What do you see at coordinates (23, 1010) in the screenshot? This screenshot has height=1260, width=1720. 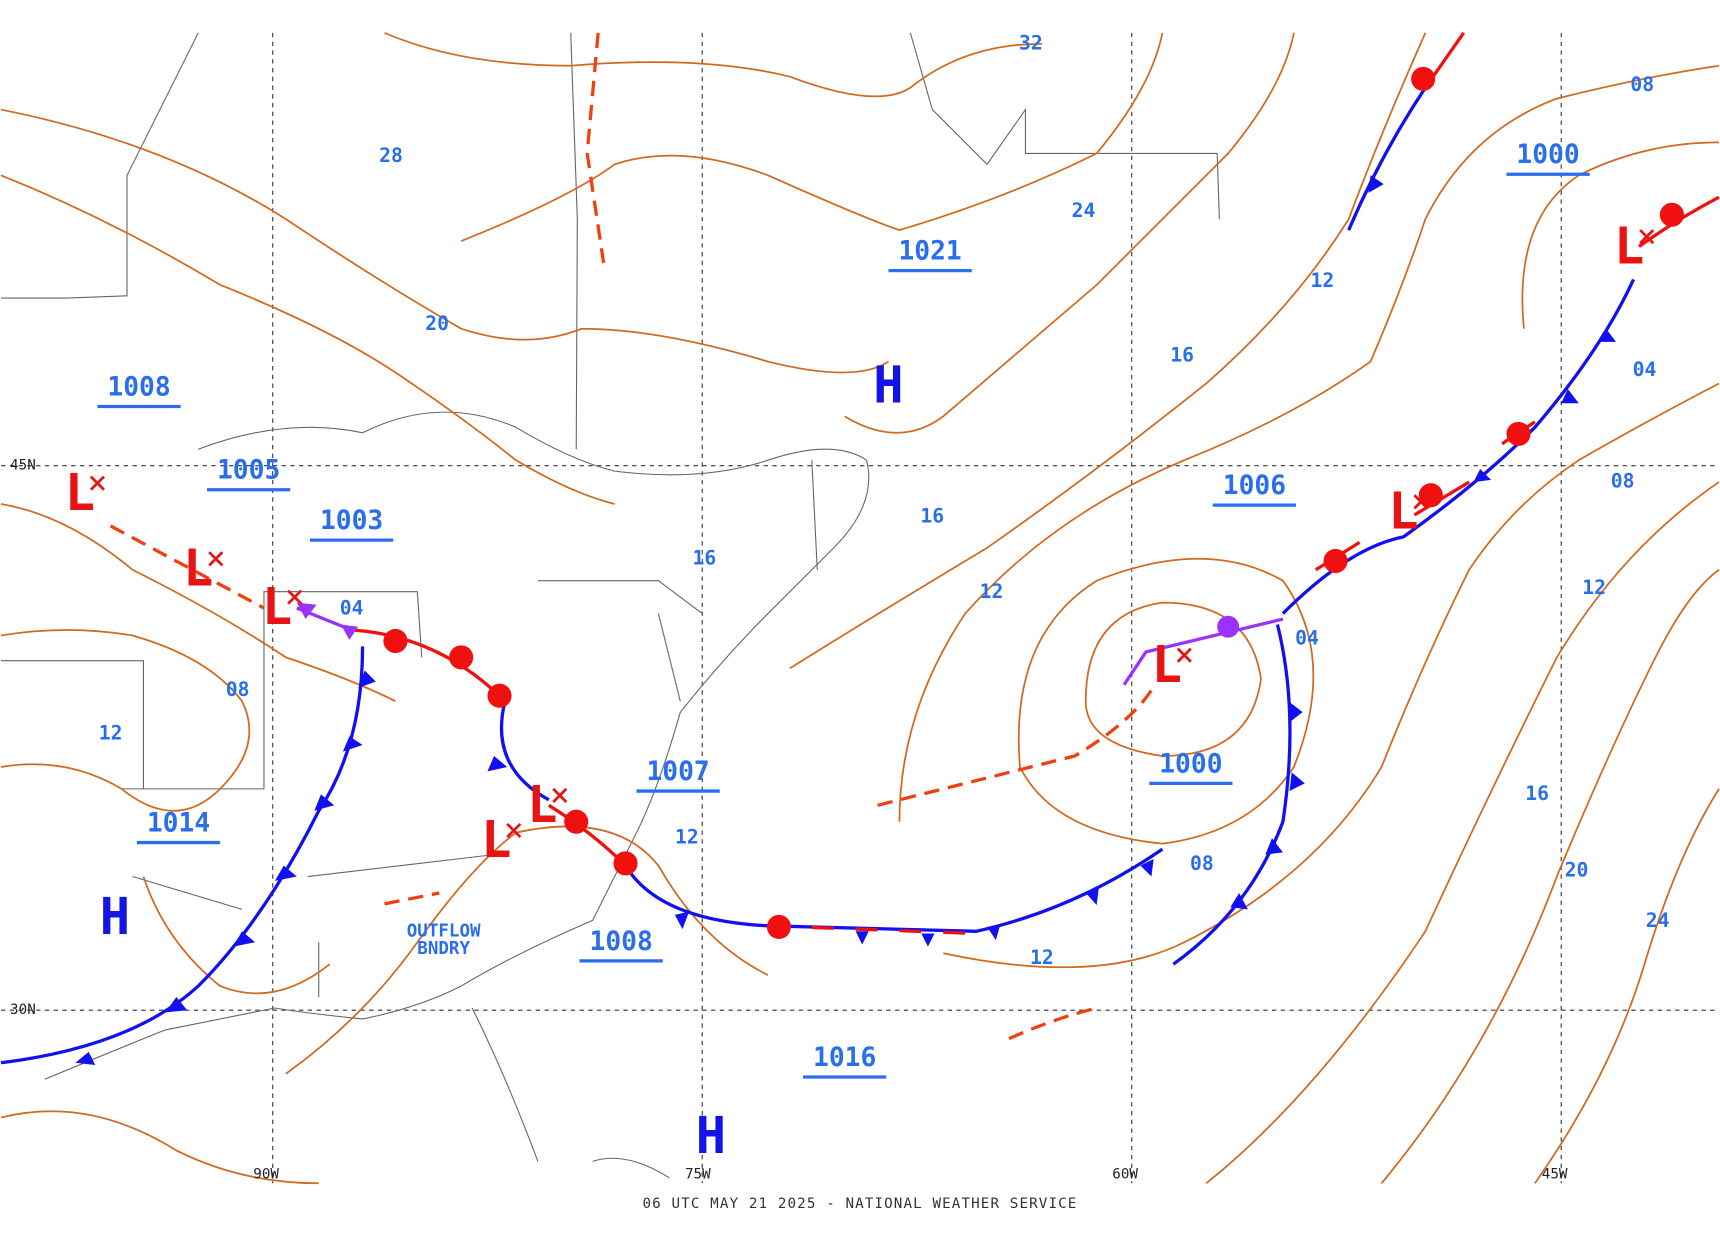 I see `latitude-label: 30N` at bounding box center [23, 1010].